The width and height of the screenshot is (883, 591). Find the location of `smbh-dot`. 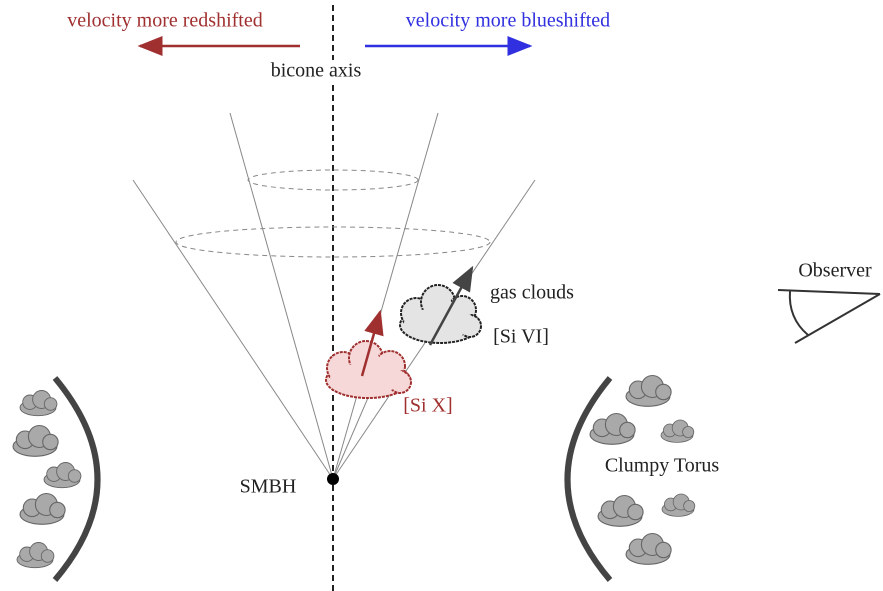

smbh-dot is located at coordinates (333, 479).